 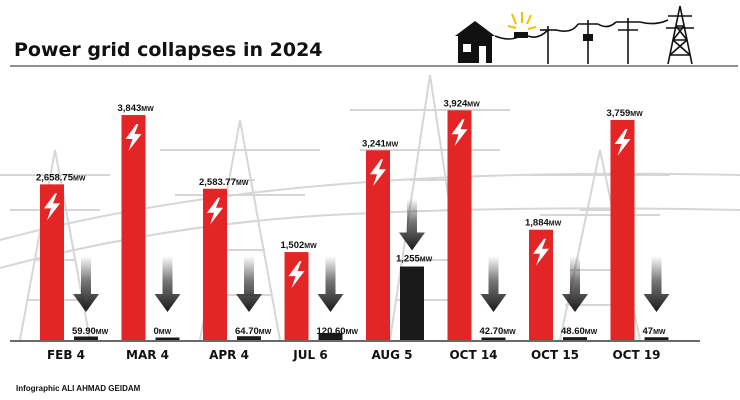 What do you see at coordinates (473, 355) in the screenshot?
I see `category-label: OCT 14` at bounding box center [473, 355].